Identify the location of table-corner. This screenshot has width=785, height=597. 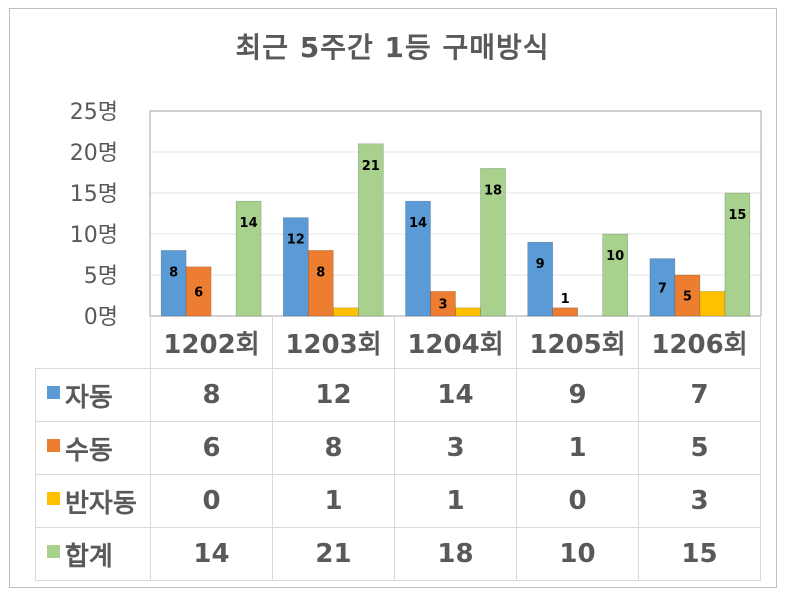
(93, 342).